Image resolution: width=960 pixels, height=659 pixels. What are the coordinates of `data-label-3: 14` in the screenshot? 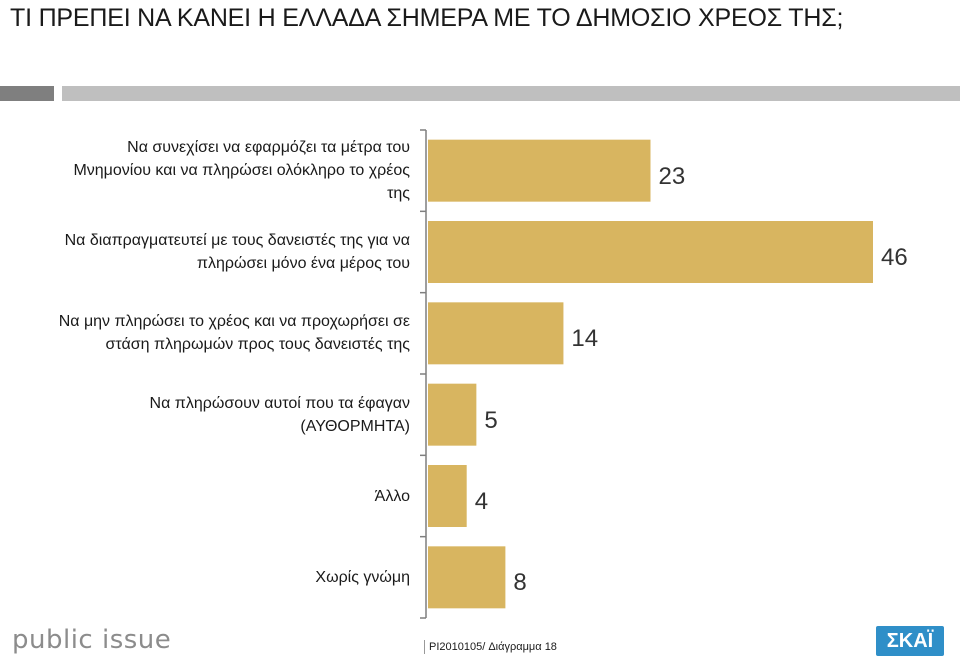 It's located at (585, 339).